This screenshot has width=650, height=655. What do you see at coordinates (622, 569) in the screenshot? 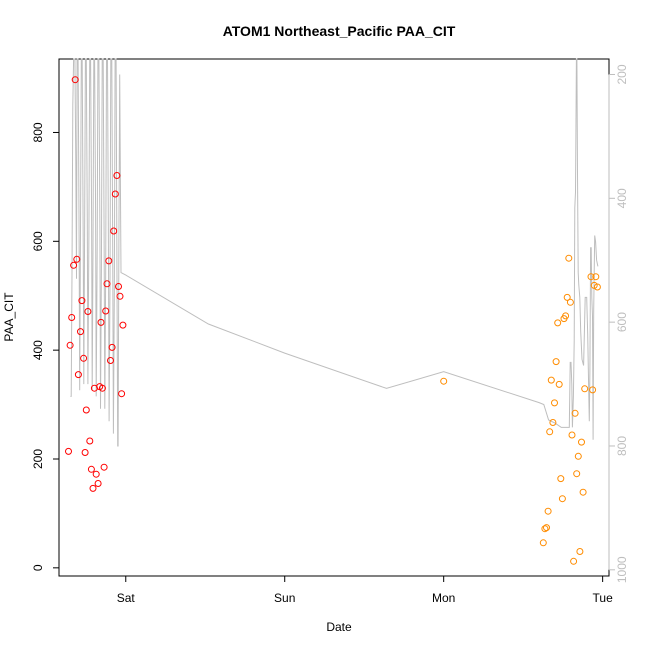
I see `y2-tick-label: 1000` at bounding box center [622, 569].